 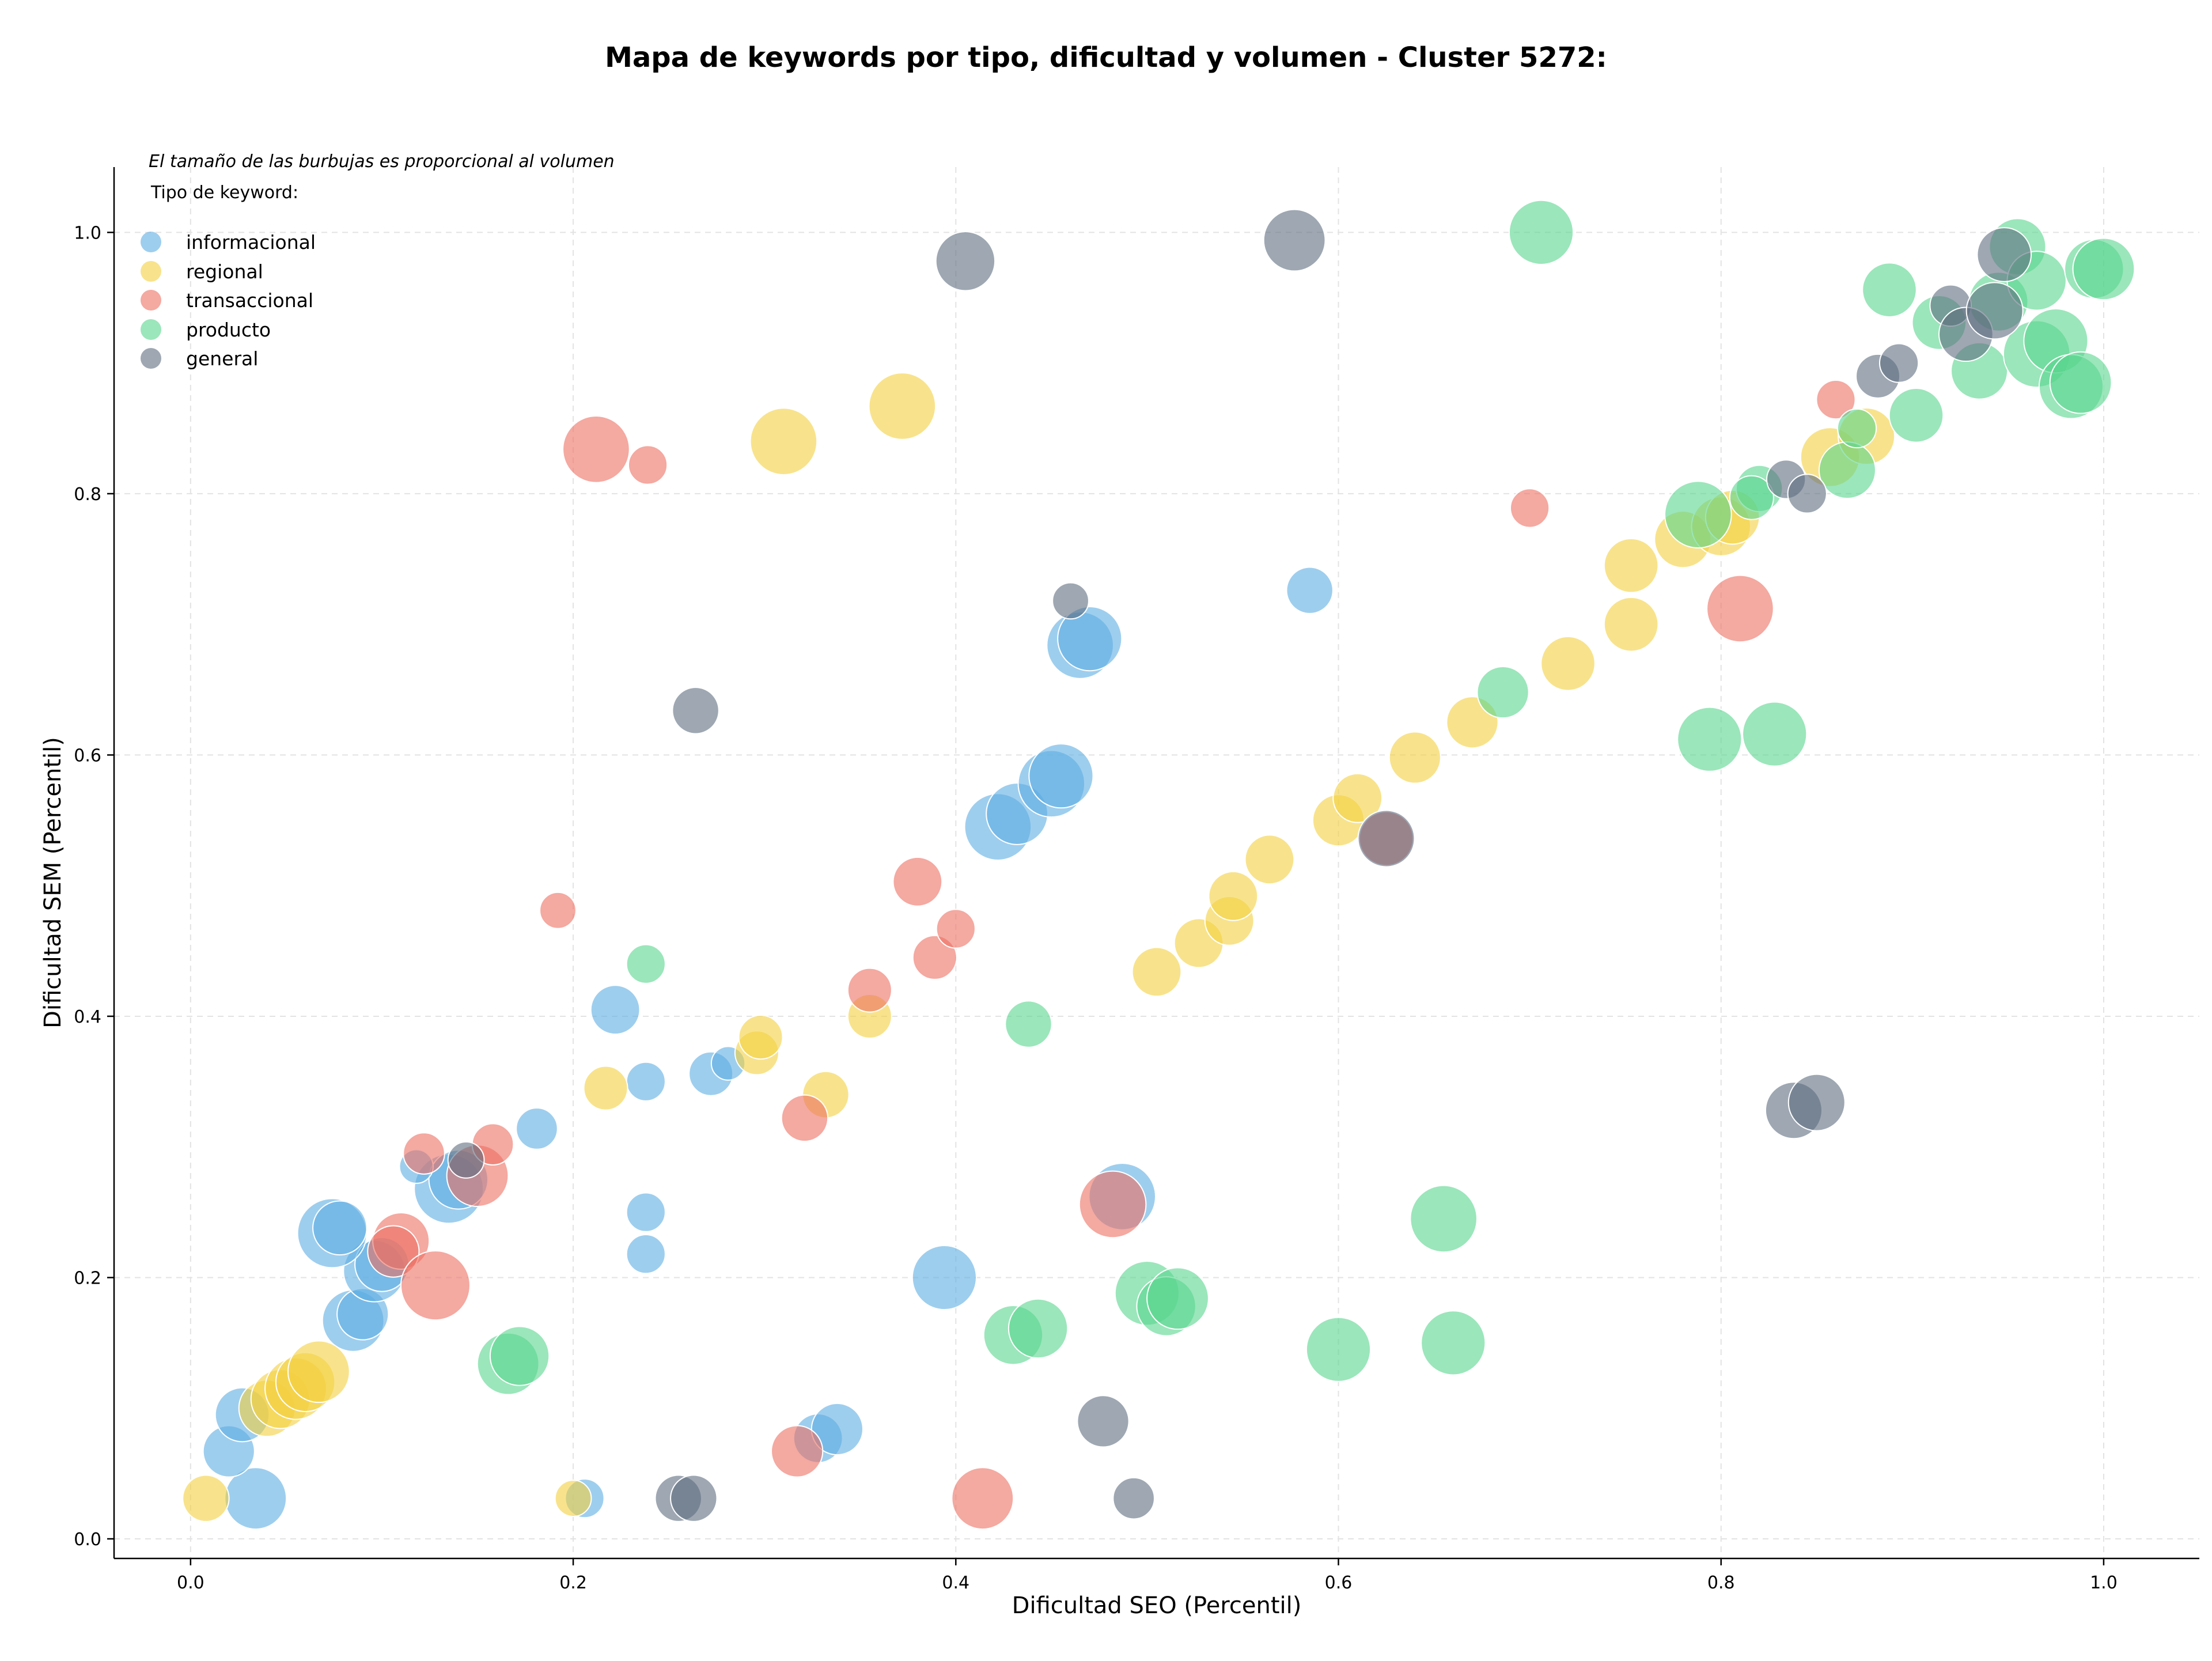 What do you see at coordinates (151, 300) in the screenshot?
I see `legend-marker-transaccional` at bounding box center [151, 300].